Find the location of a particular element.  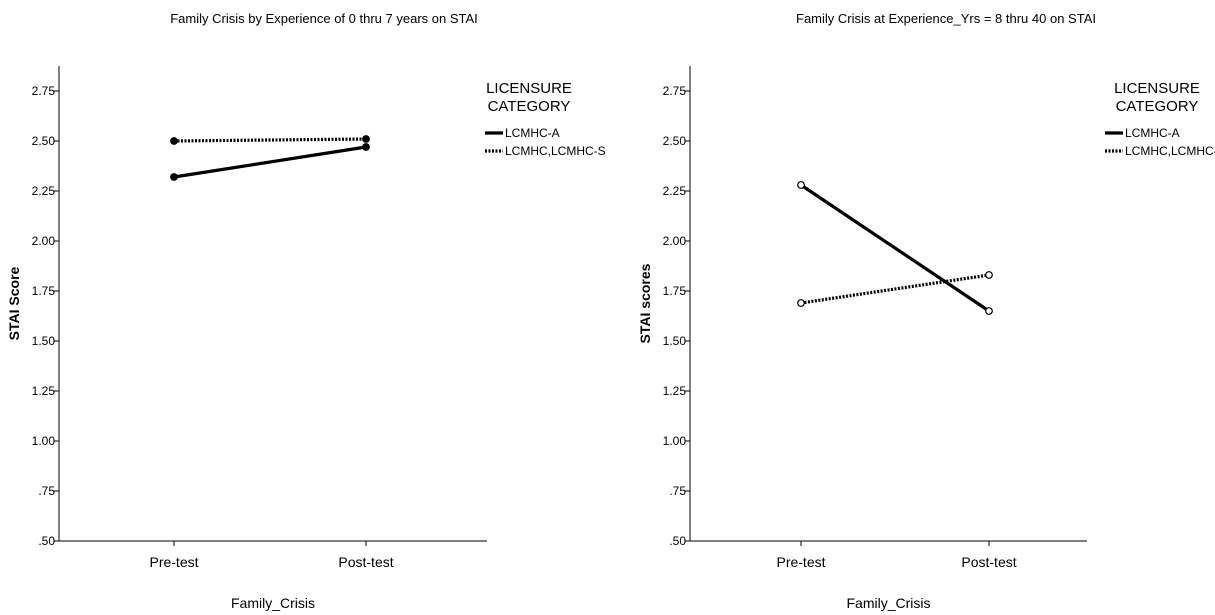

y-axis-label: STAI Score is located at coordinates (14, 303).